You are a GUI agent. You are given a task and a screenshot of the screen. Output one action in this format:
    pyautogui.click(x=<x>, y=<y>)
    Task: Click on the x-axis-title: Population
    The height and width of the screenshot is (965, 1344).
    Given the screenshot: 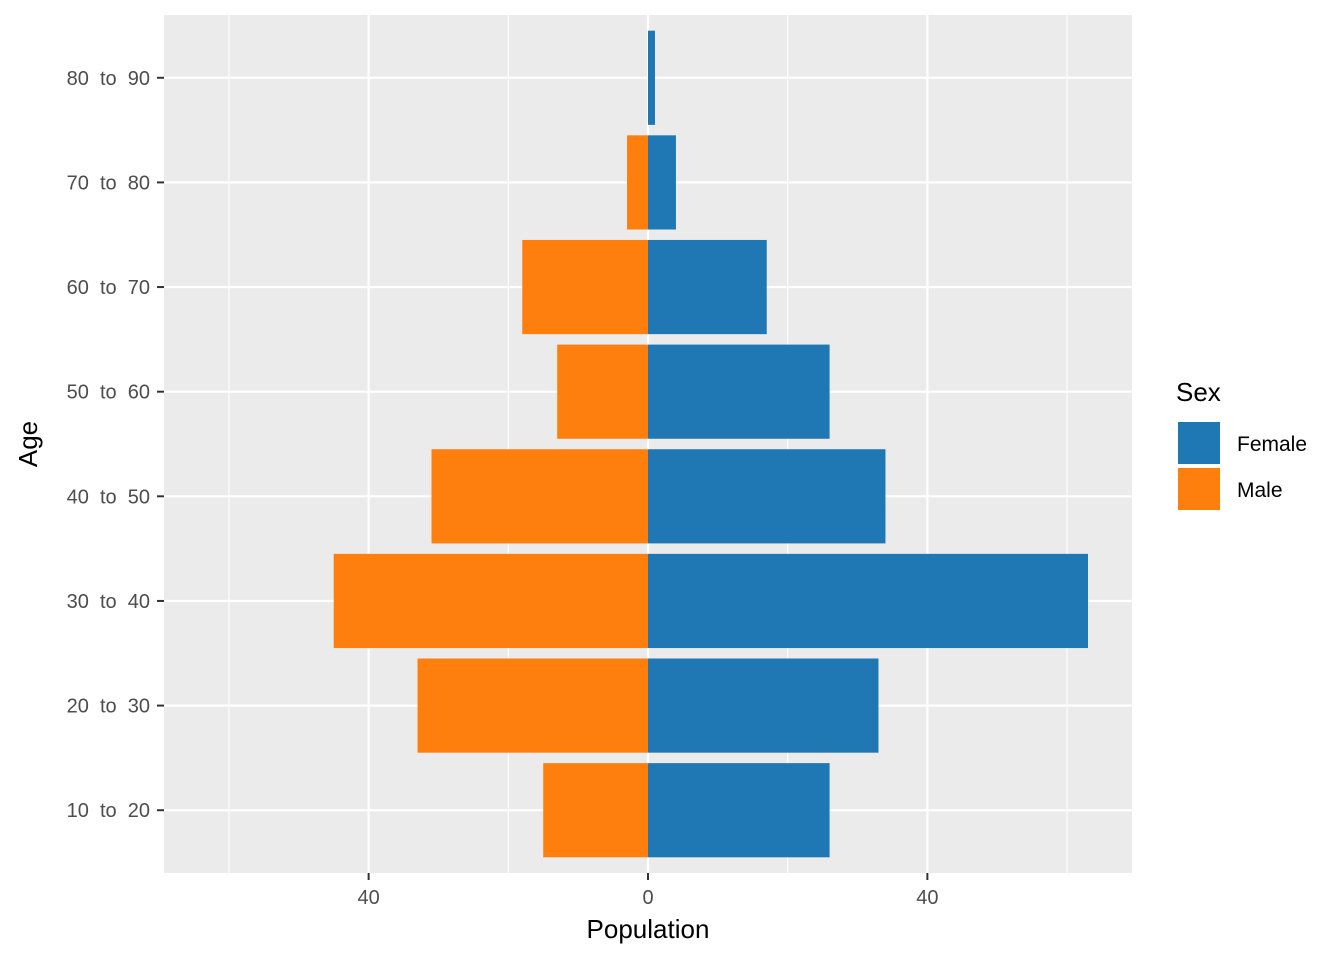 What is the action you would take?
    pyautogui.click(x=648, y=929)
    